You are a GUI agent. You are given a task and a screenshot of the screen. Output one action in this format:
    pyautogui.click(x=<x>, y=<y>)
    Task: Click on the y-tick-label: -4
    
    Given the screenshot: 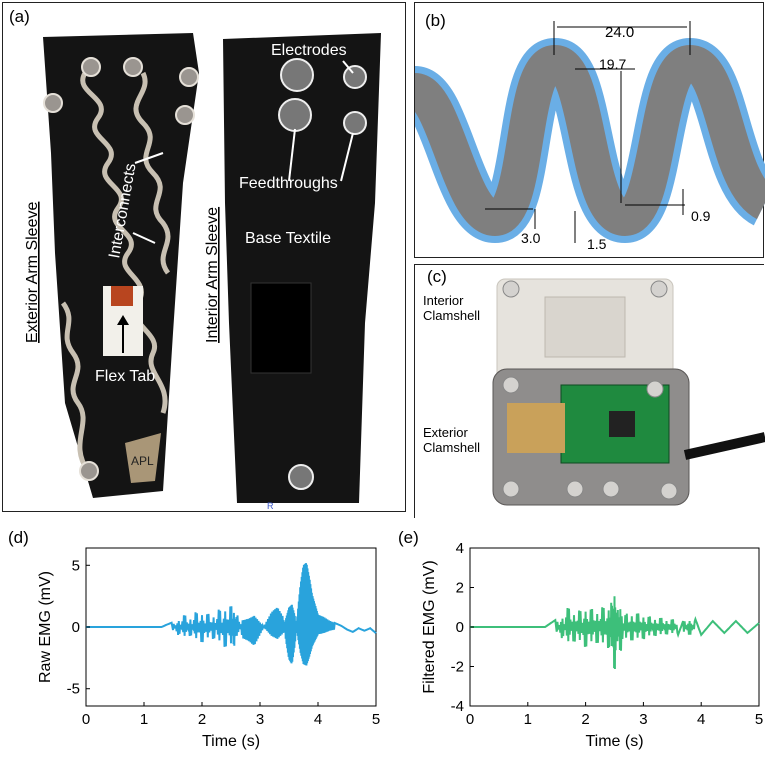 What is the action you would take?
    pyautogui.click(x=457, y=706)
    